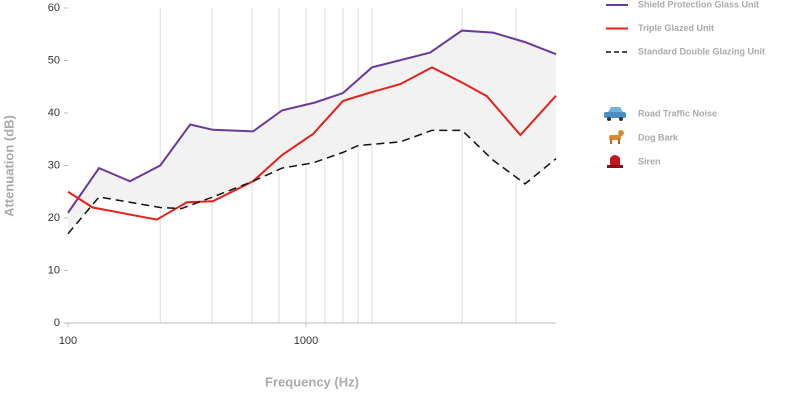 This screenshot has height=400, width=802. Describe the element at coordinates (54, 8) in the screenshot. I see `y-tick-label: 60` at that location.